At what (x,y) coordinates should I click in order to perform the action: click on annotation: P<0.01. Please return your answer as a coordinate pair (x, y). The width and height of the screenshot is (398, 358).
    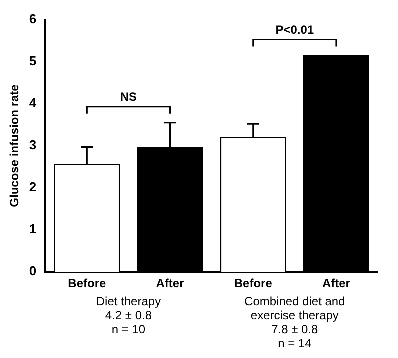
    Looking at the image, I should click on (295, 30).